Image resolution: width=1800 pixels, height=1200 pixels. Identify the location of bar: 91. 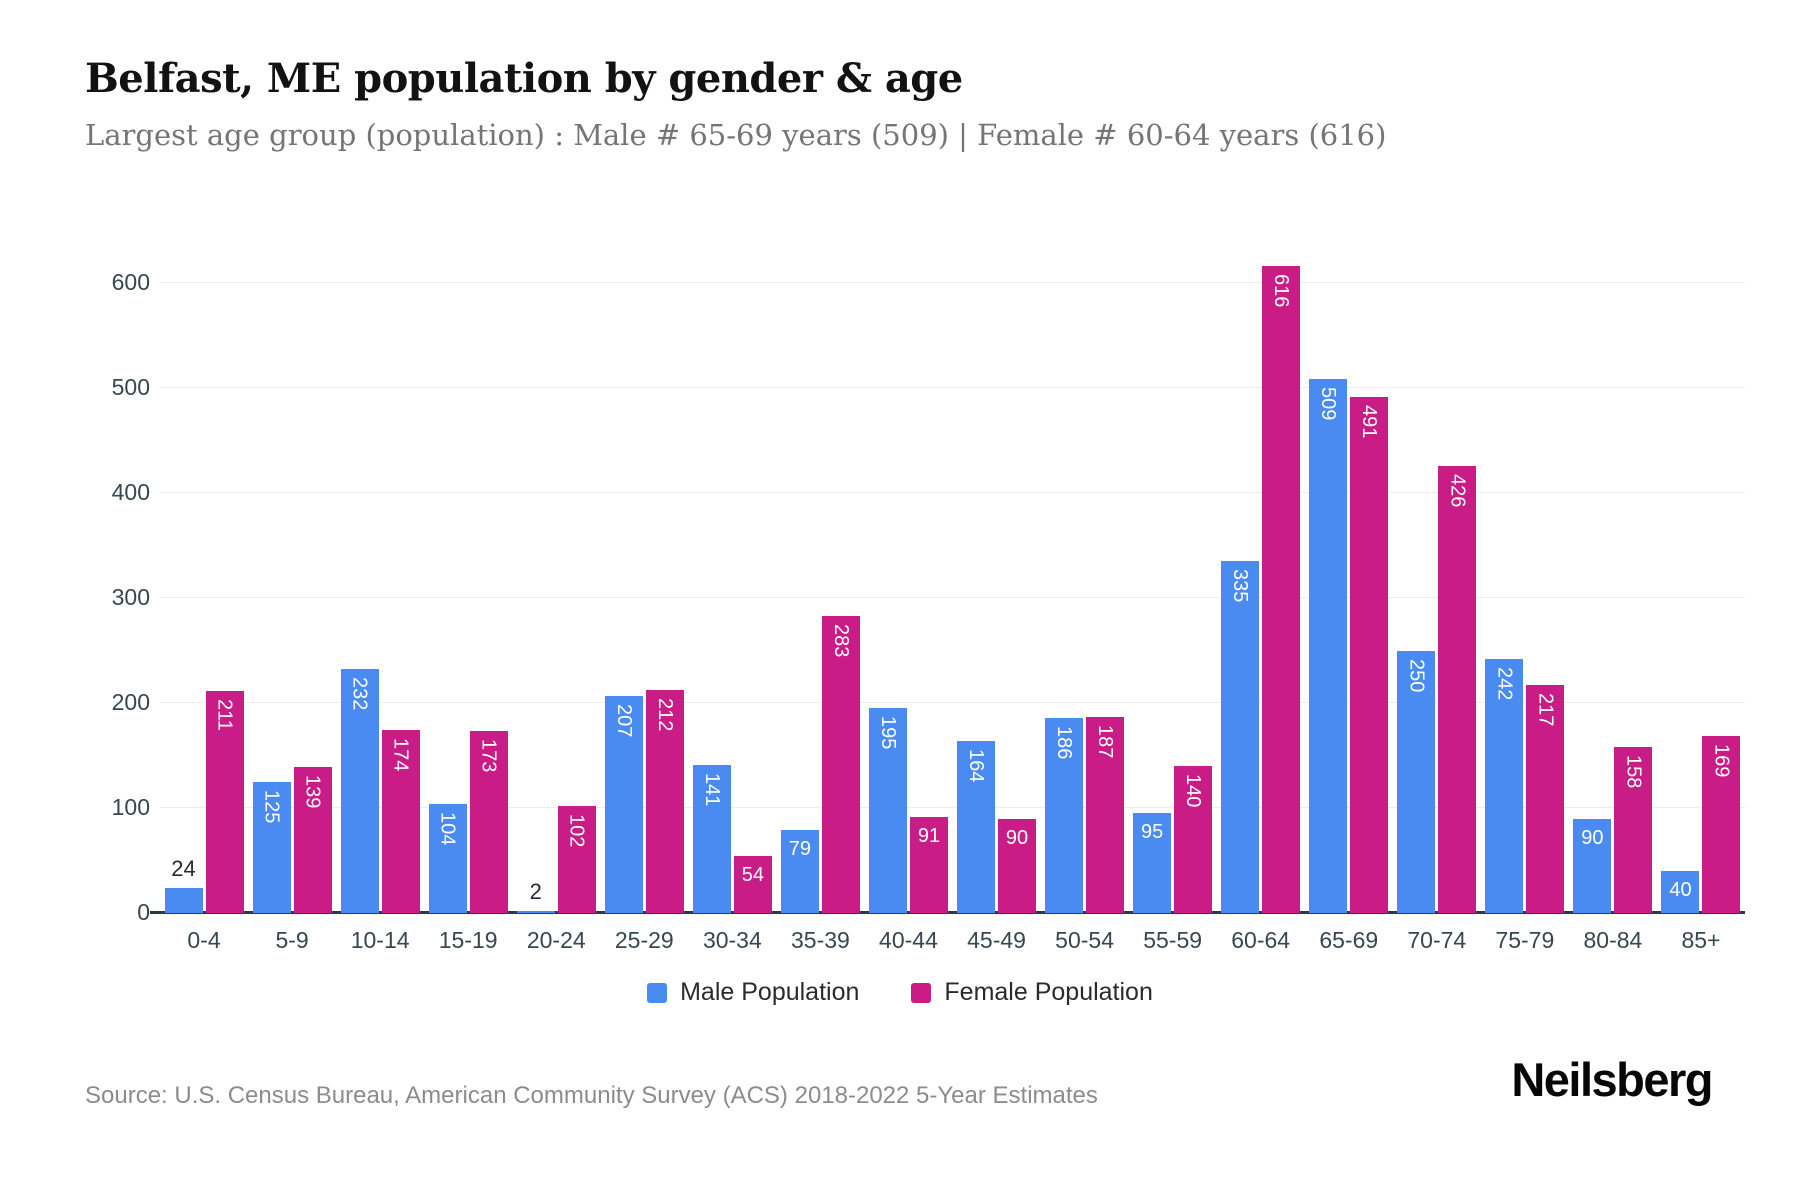
(928, 865).